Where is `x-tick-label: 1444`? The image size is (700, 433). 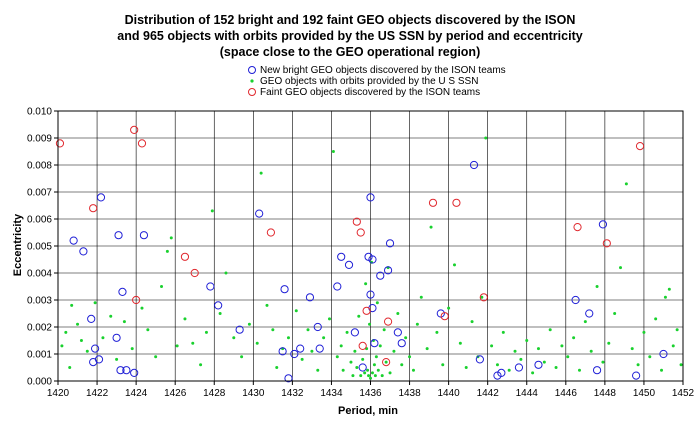
x-tick-label: 1444 is located at coordinates (527, 393).